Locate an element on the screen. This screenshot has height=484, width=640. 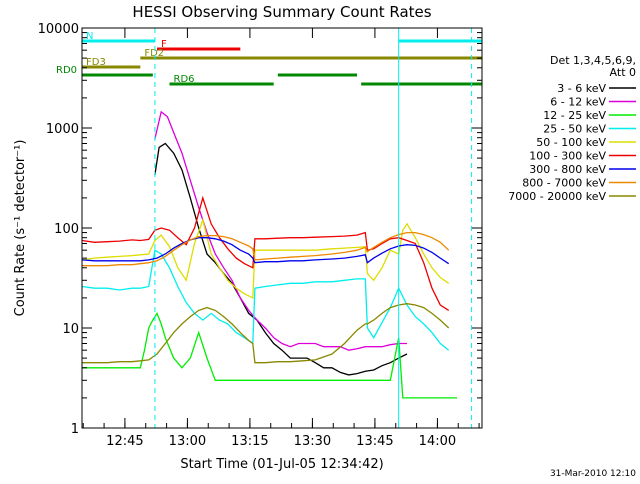
footer-timestamp: 31-Mar-2010 12:10 is located at coordinates (593, 474).